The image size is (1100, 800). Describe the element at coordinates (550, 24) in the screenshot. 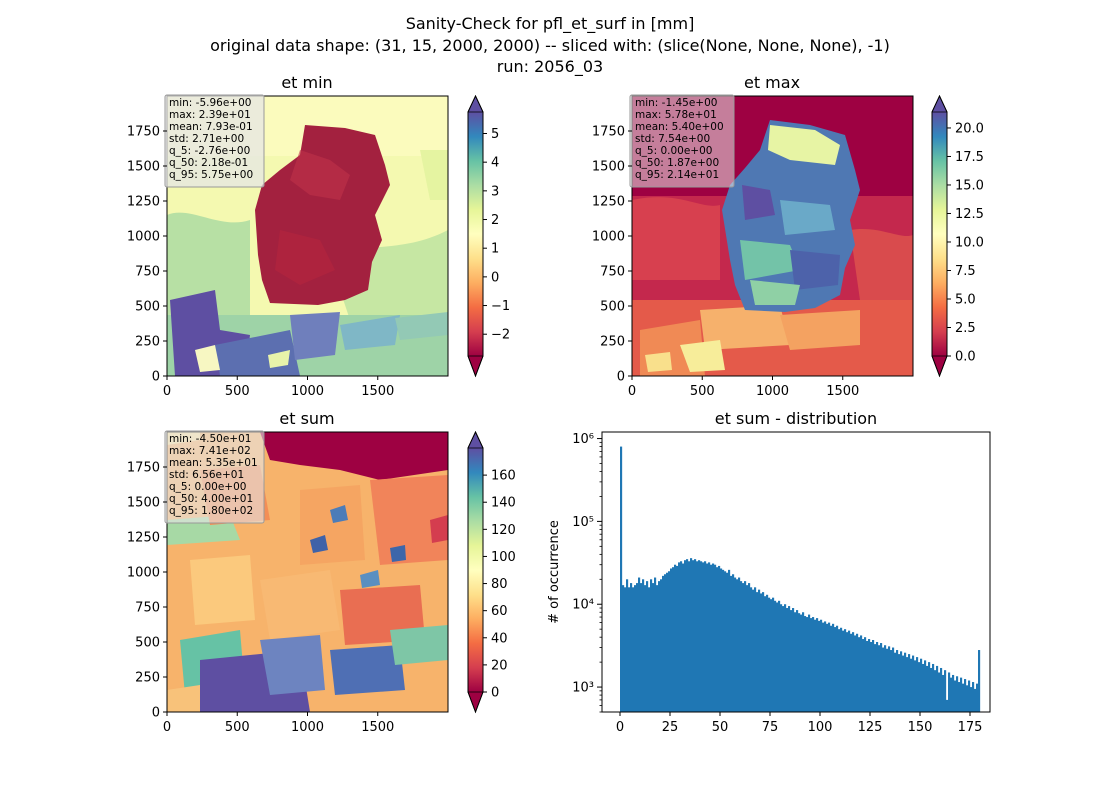

I see `figure-title: Sanity-Check for pfl_et_surf in [mm]` at that location.